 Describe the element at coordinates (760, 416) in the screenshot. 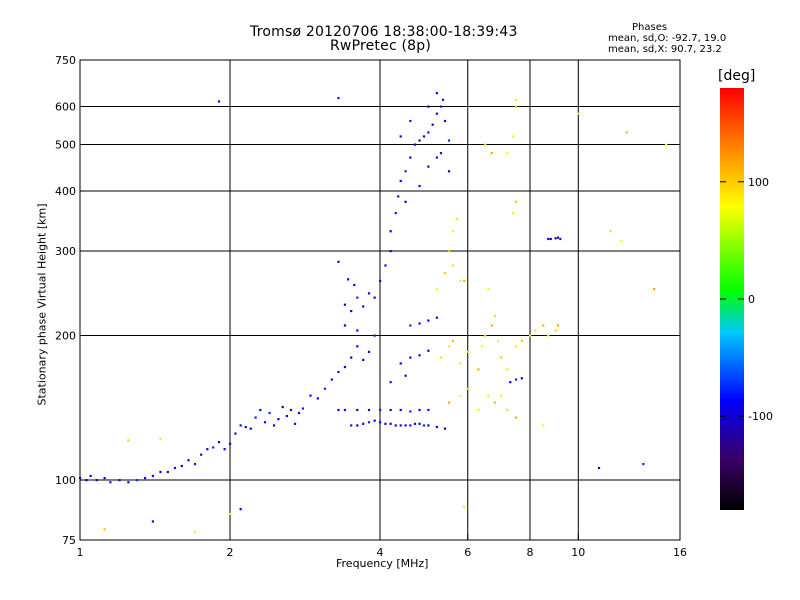

I see `colorbar-tick-label: -100` at that location.